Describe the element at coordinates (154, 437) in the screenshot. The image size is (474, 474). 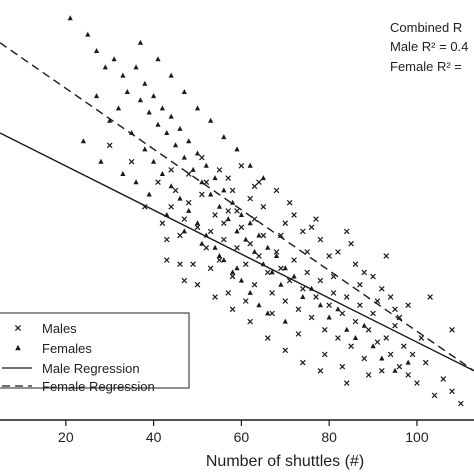
I see `x-tick-label-40: 40` at that location.